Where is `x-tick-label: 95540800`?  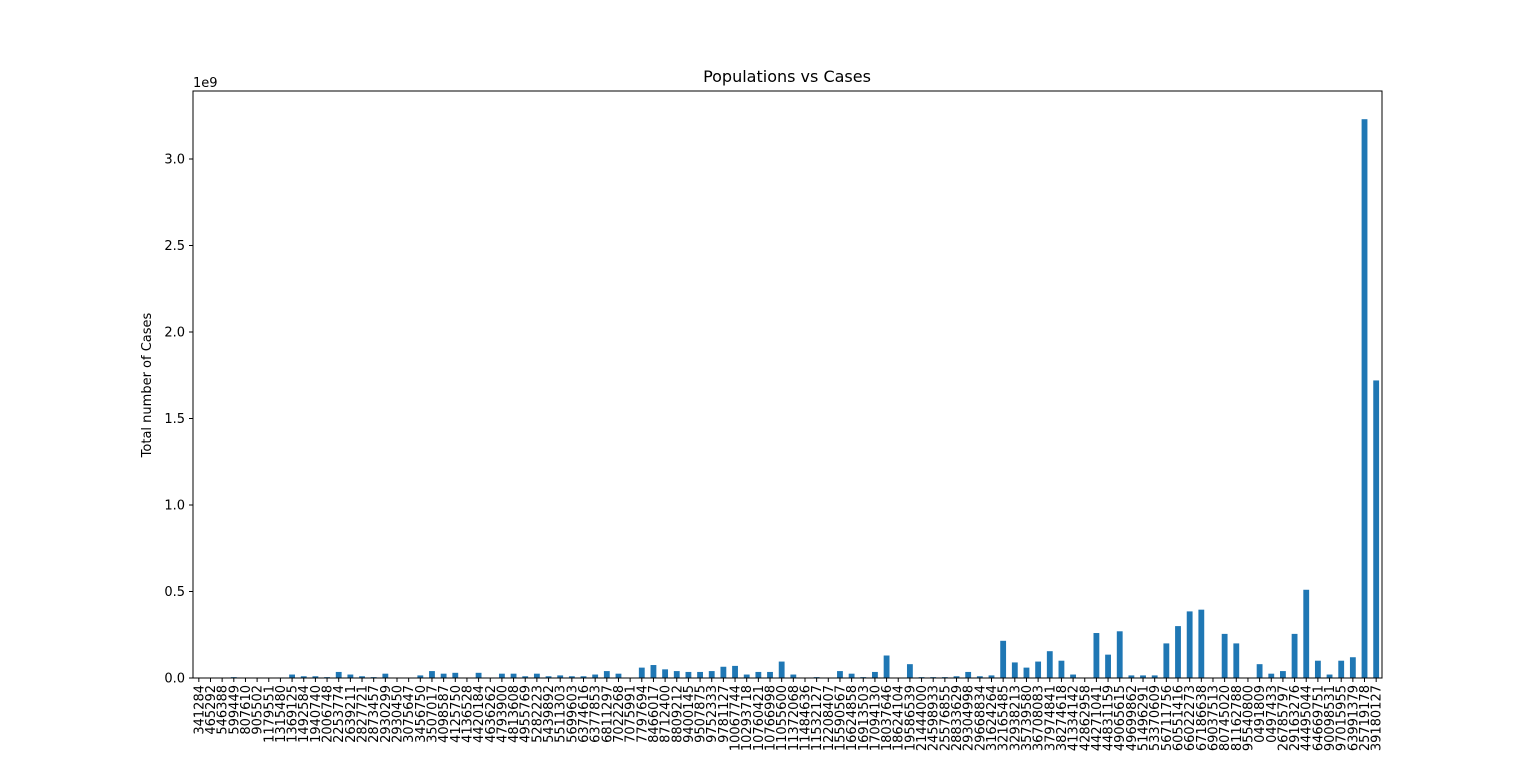 x-tick-label: 95540800 is located at coordinates (1248, 718).